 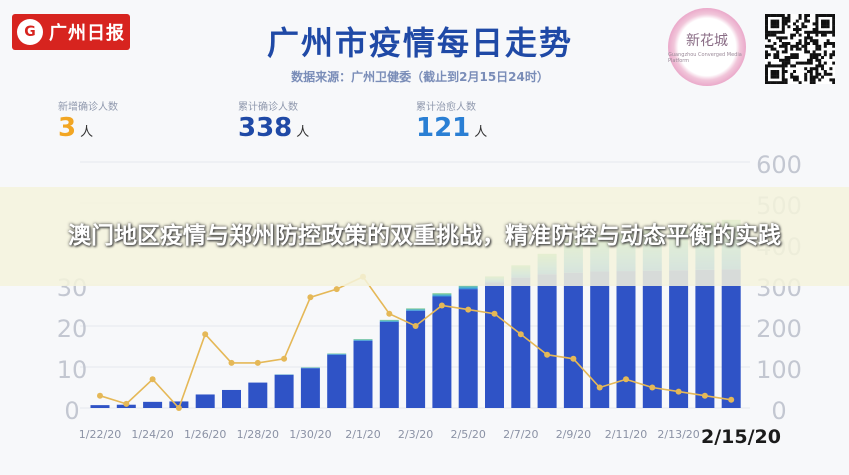 I want to click on x-tick-label: 2/3/20, so click(x=415, y=434).